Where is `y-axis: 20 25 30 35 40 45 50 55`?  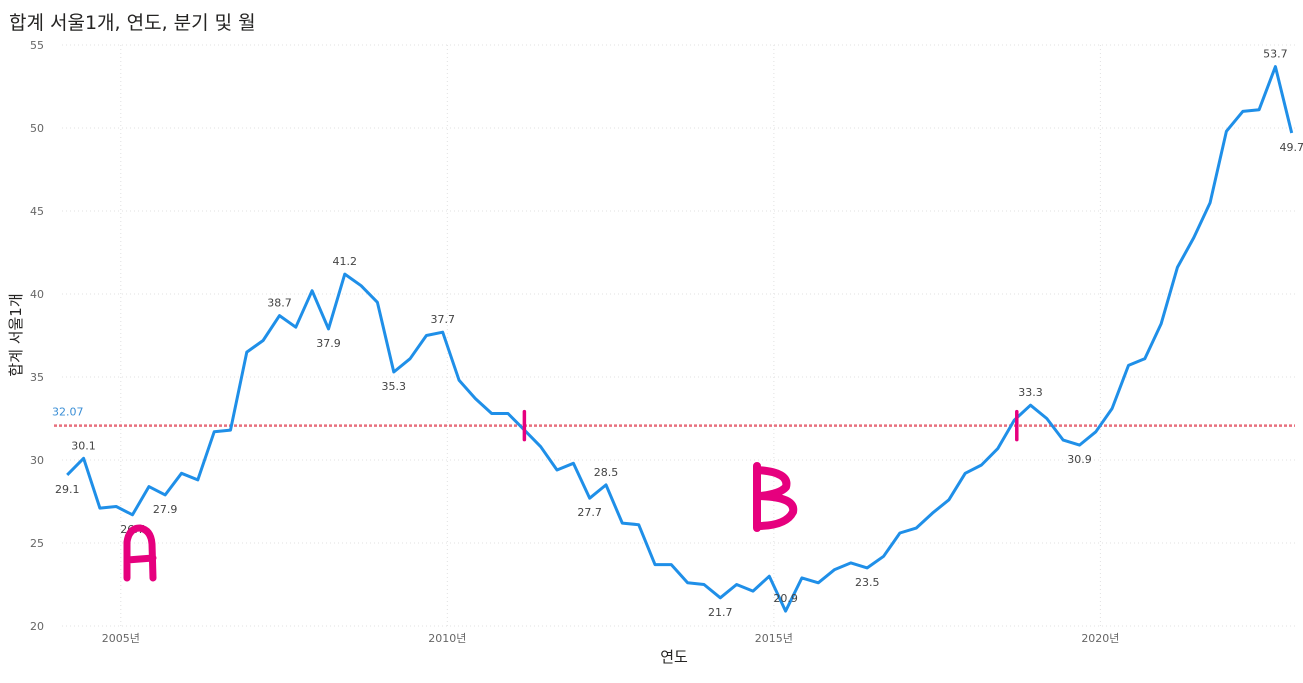
y-axis: 20 25 30 35 40 45 50 55 is located at coordinates (37, 336).